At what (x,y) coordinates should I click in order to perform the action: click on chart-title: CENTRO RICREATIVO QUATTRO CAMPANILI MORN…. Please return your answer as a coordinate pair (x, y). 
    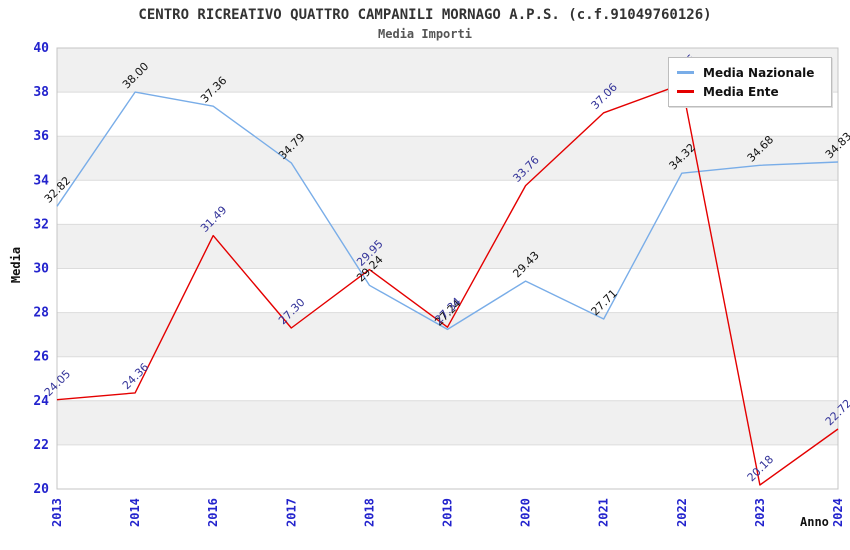
    Looking at the image, I should click on (425, 15).